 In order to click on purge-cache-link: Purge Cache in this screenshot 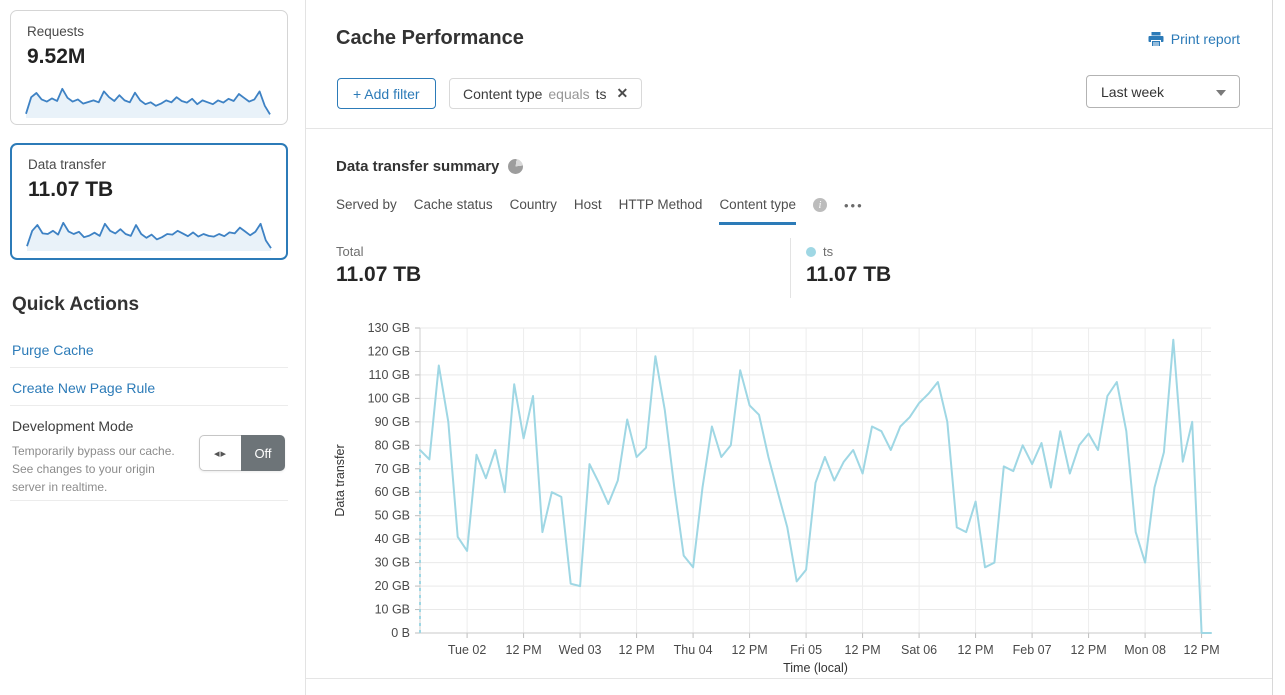, I will do `click(53, 350)`.